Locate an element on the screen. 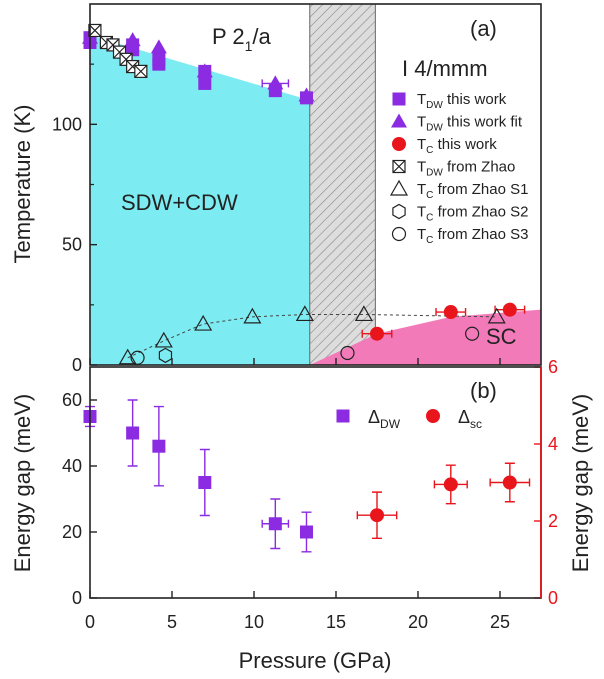 The width and height of the screenshot is (604, 679). phase-label-sc: SC is located at coordinates (501, 336).